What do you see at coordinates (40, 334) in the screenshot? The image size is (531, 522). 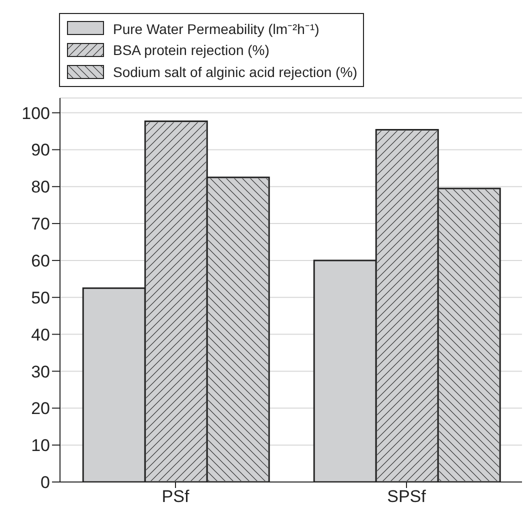 I see `y-tick-label: 40` at bounding box center [40, 334].